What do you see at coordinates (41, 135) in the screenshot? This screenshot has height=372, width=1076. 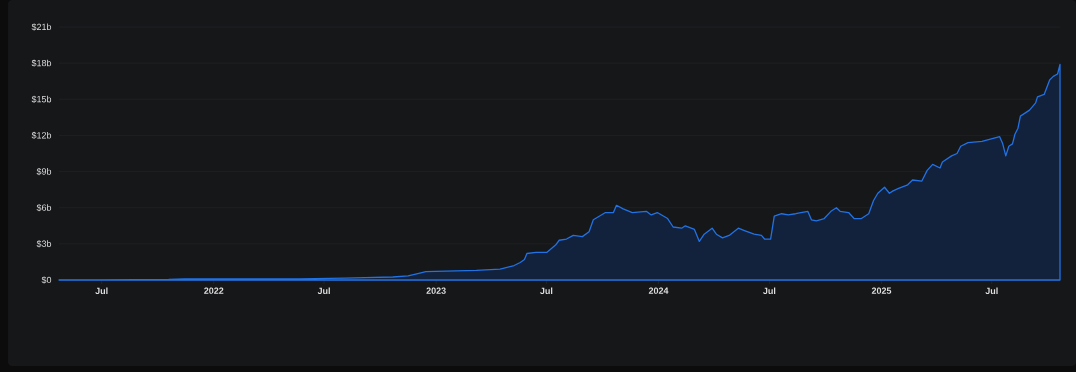 I see `y-tick-label: $12b` at bounding box center [41, 135].